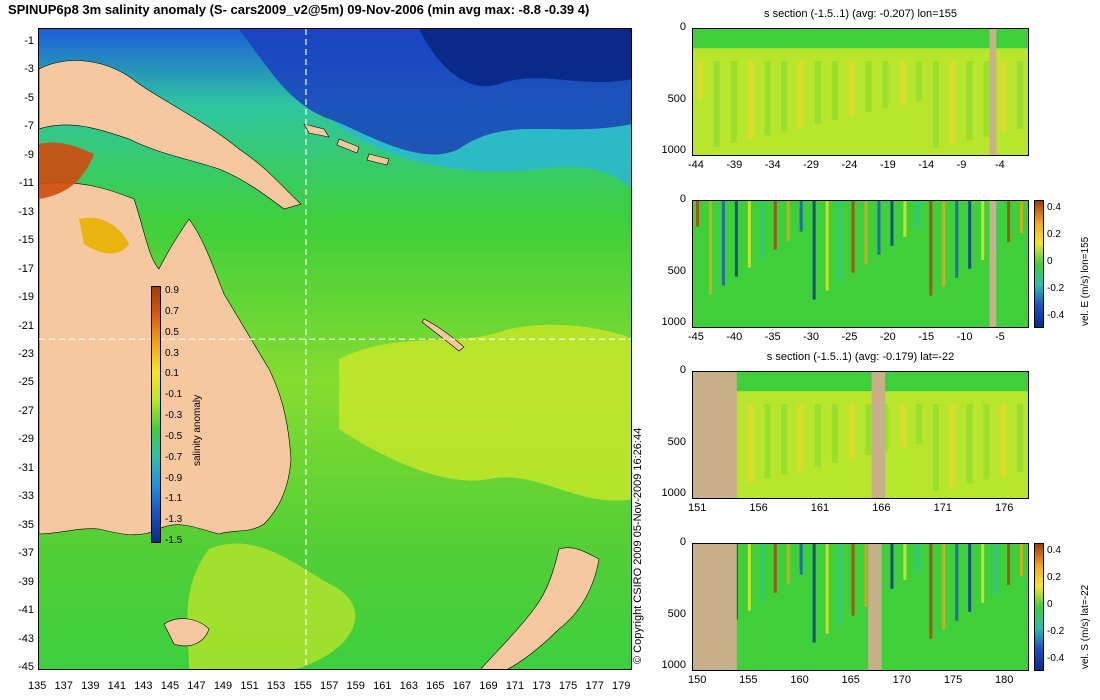 Image resolution: width=1100 pixels, height=700 pixels. What do you see at coordinates (772, 165) in the screenshot?
I see `section-x-tick: -34` at bounding box center [772, 165].